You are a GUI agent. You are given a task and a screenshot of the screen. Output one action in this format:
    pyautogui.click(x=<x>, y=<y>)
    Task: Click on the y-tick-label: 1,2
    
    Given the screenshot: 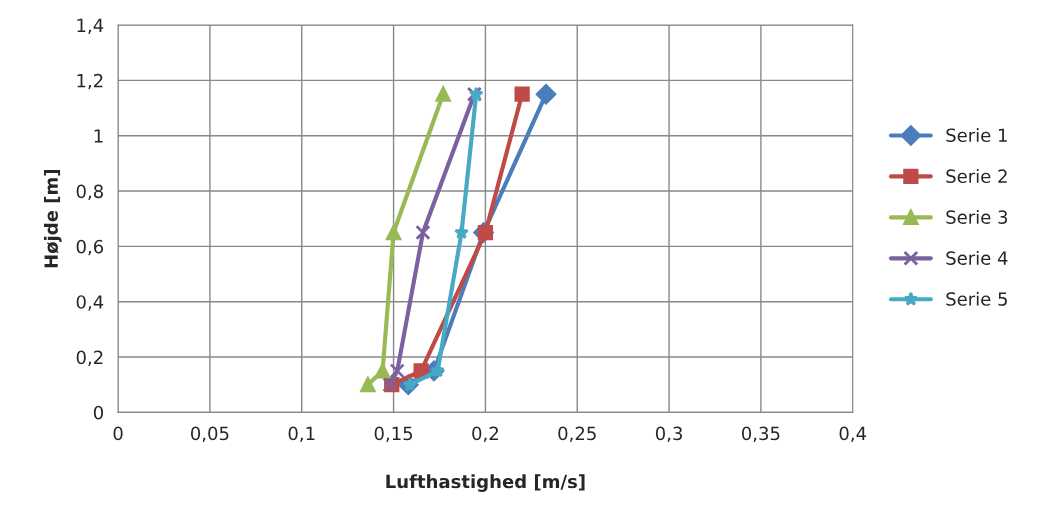 What is the action you would take?
    pyautogui.click(x=90, y=81)
    